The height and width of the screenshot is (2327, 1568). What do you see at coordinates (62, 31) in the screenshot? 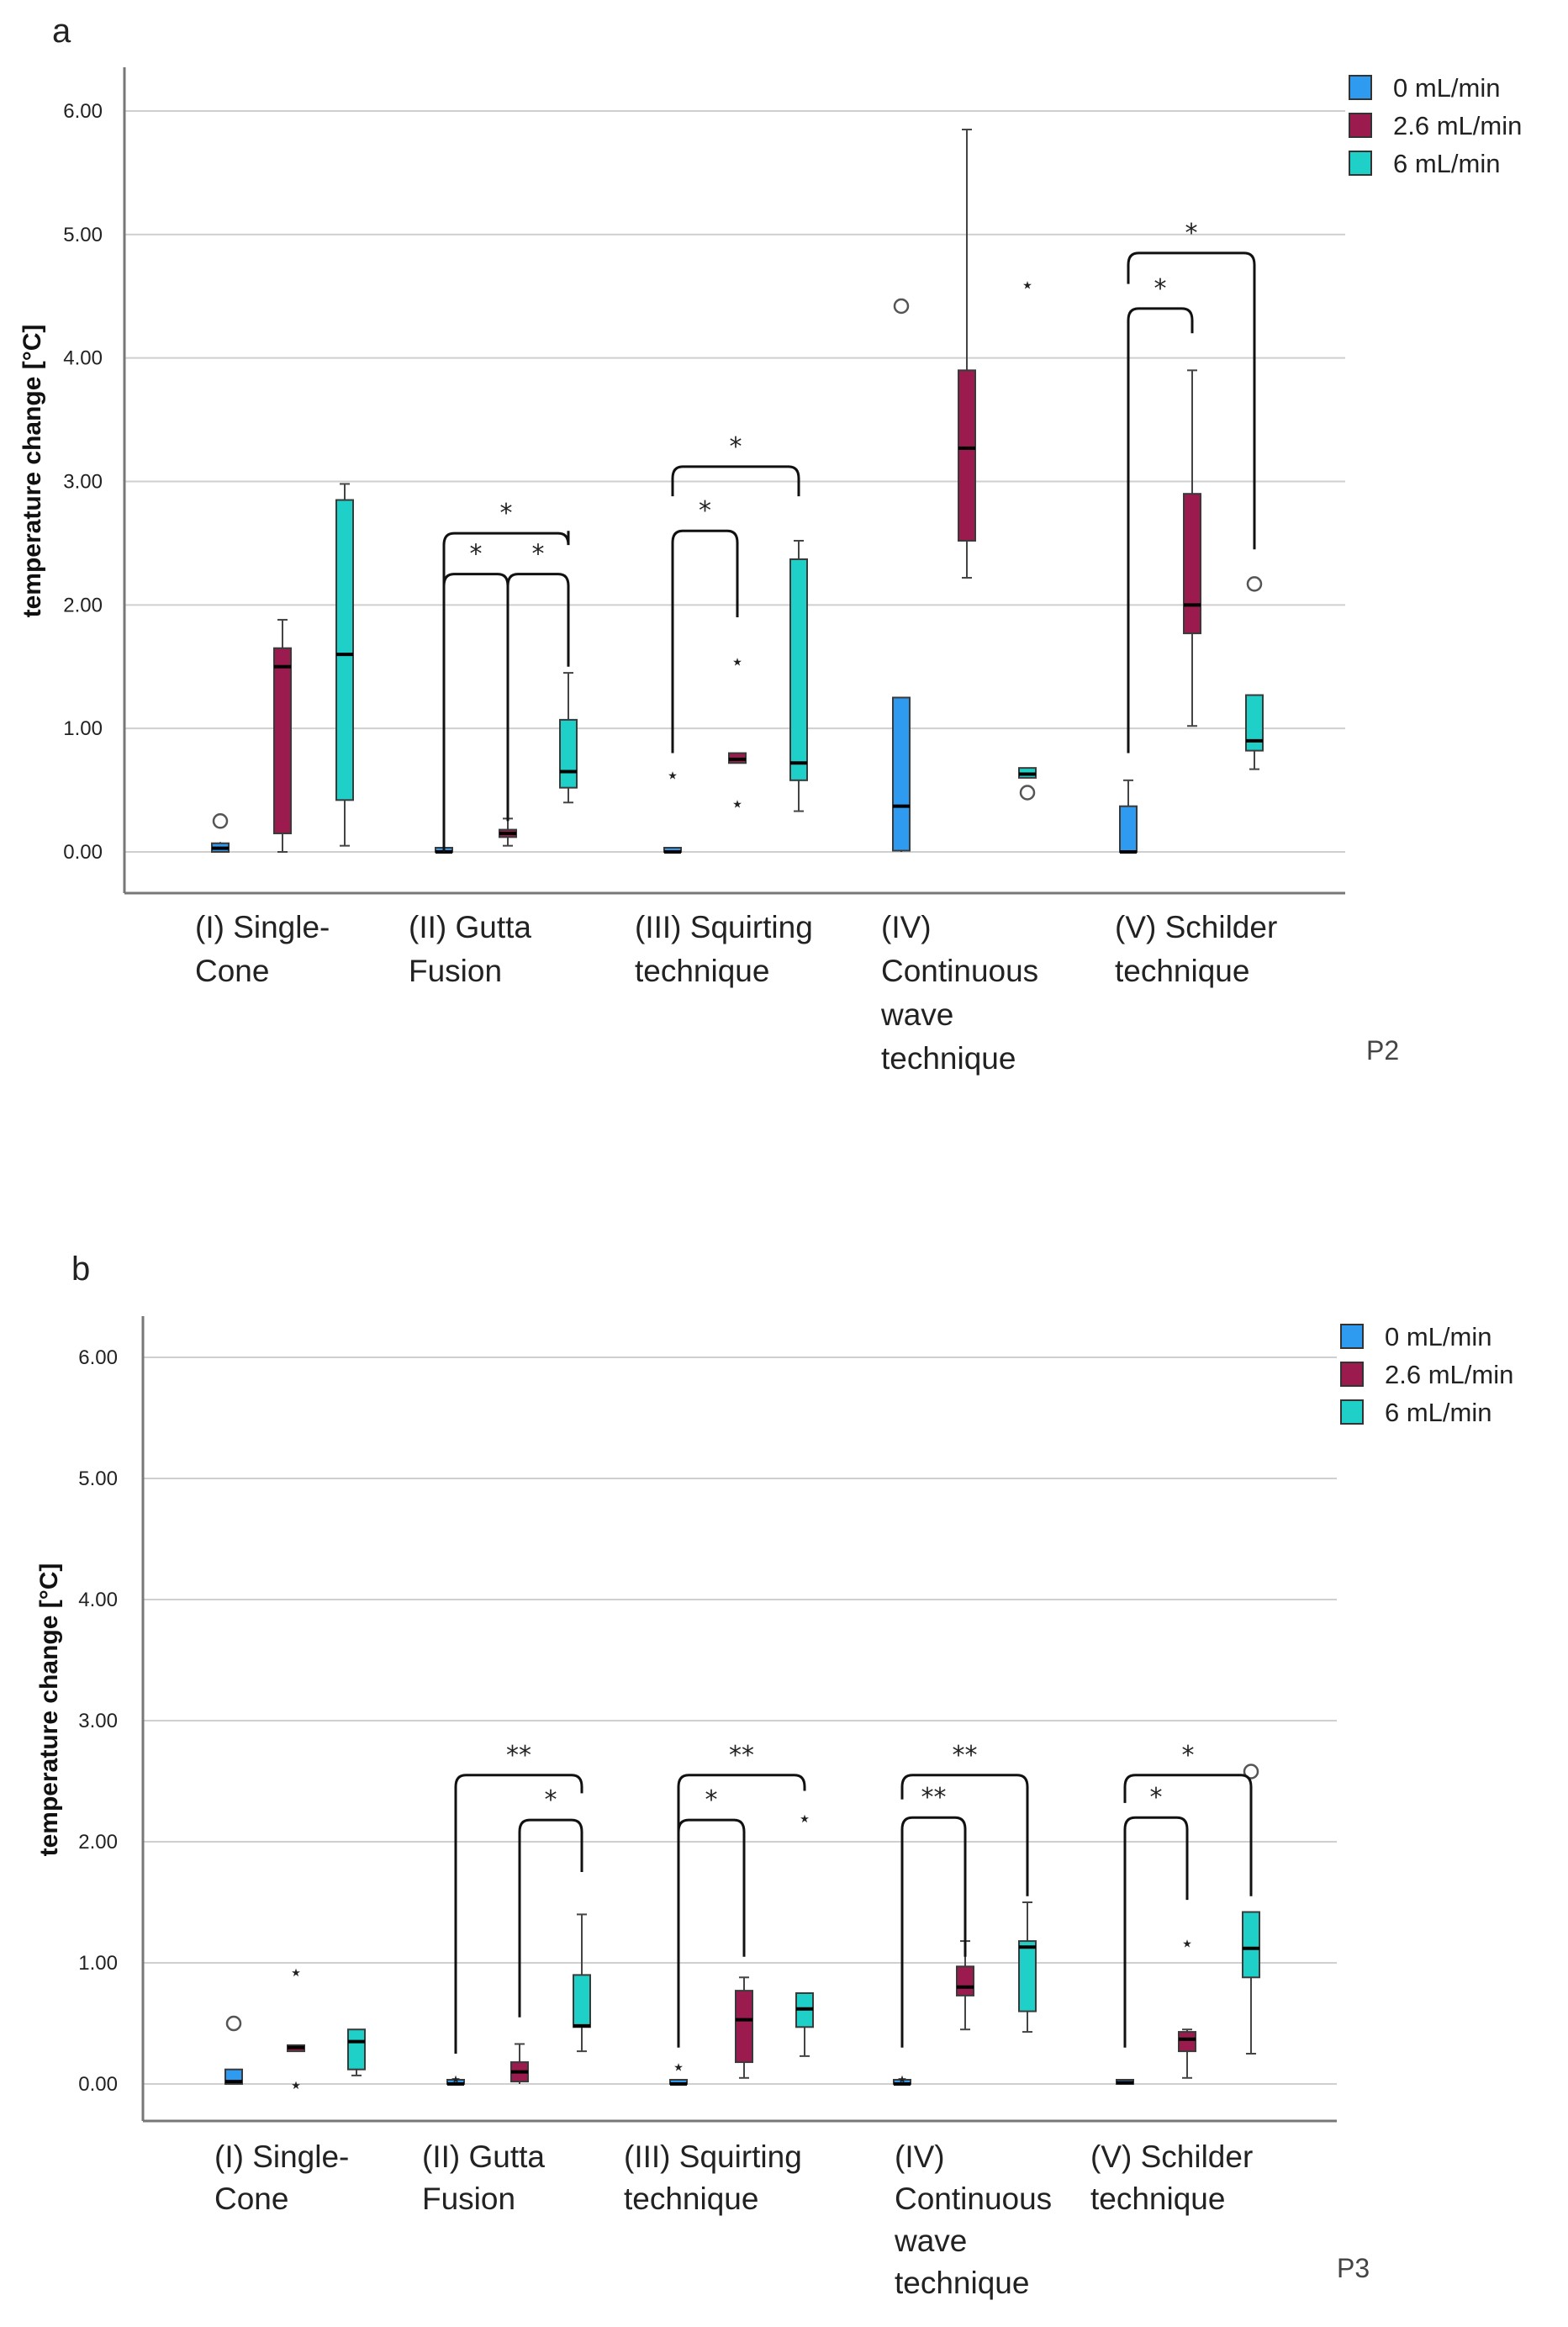
I see `panel-letter: a` at bounding box center [62, 31].